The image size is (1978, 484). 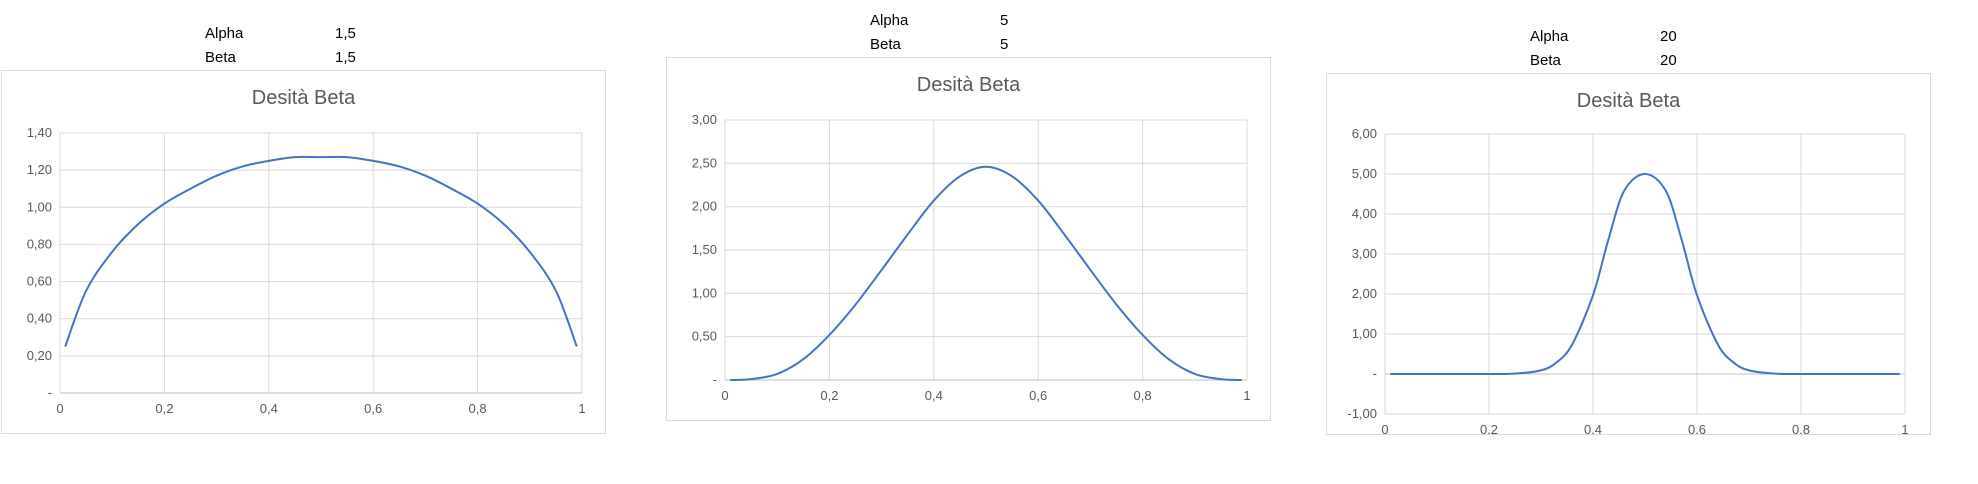 I want to click on beta-value: 5, so click(x=1004, y=44).